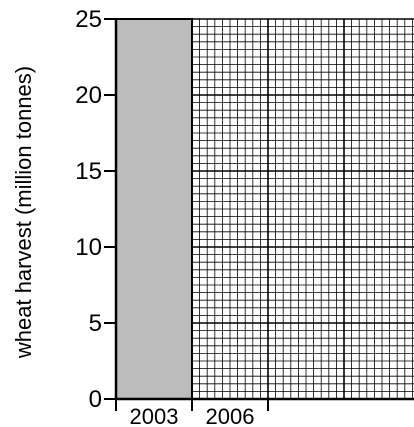 This screenshot has height=427, width=414. What do you see at coordinates (88, 19) in the screenshot?
I see `y-tick-label: 25` at bounding box center [88, 19].